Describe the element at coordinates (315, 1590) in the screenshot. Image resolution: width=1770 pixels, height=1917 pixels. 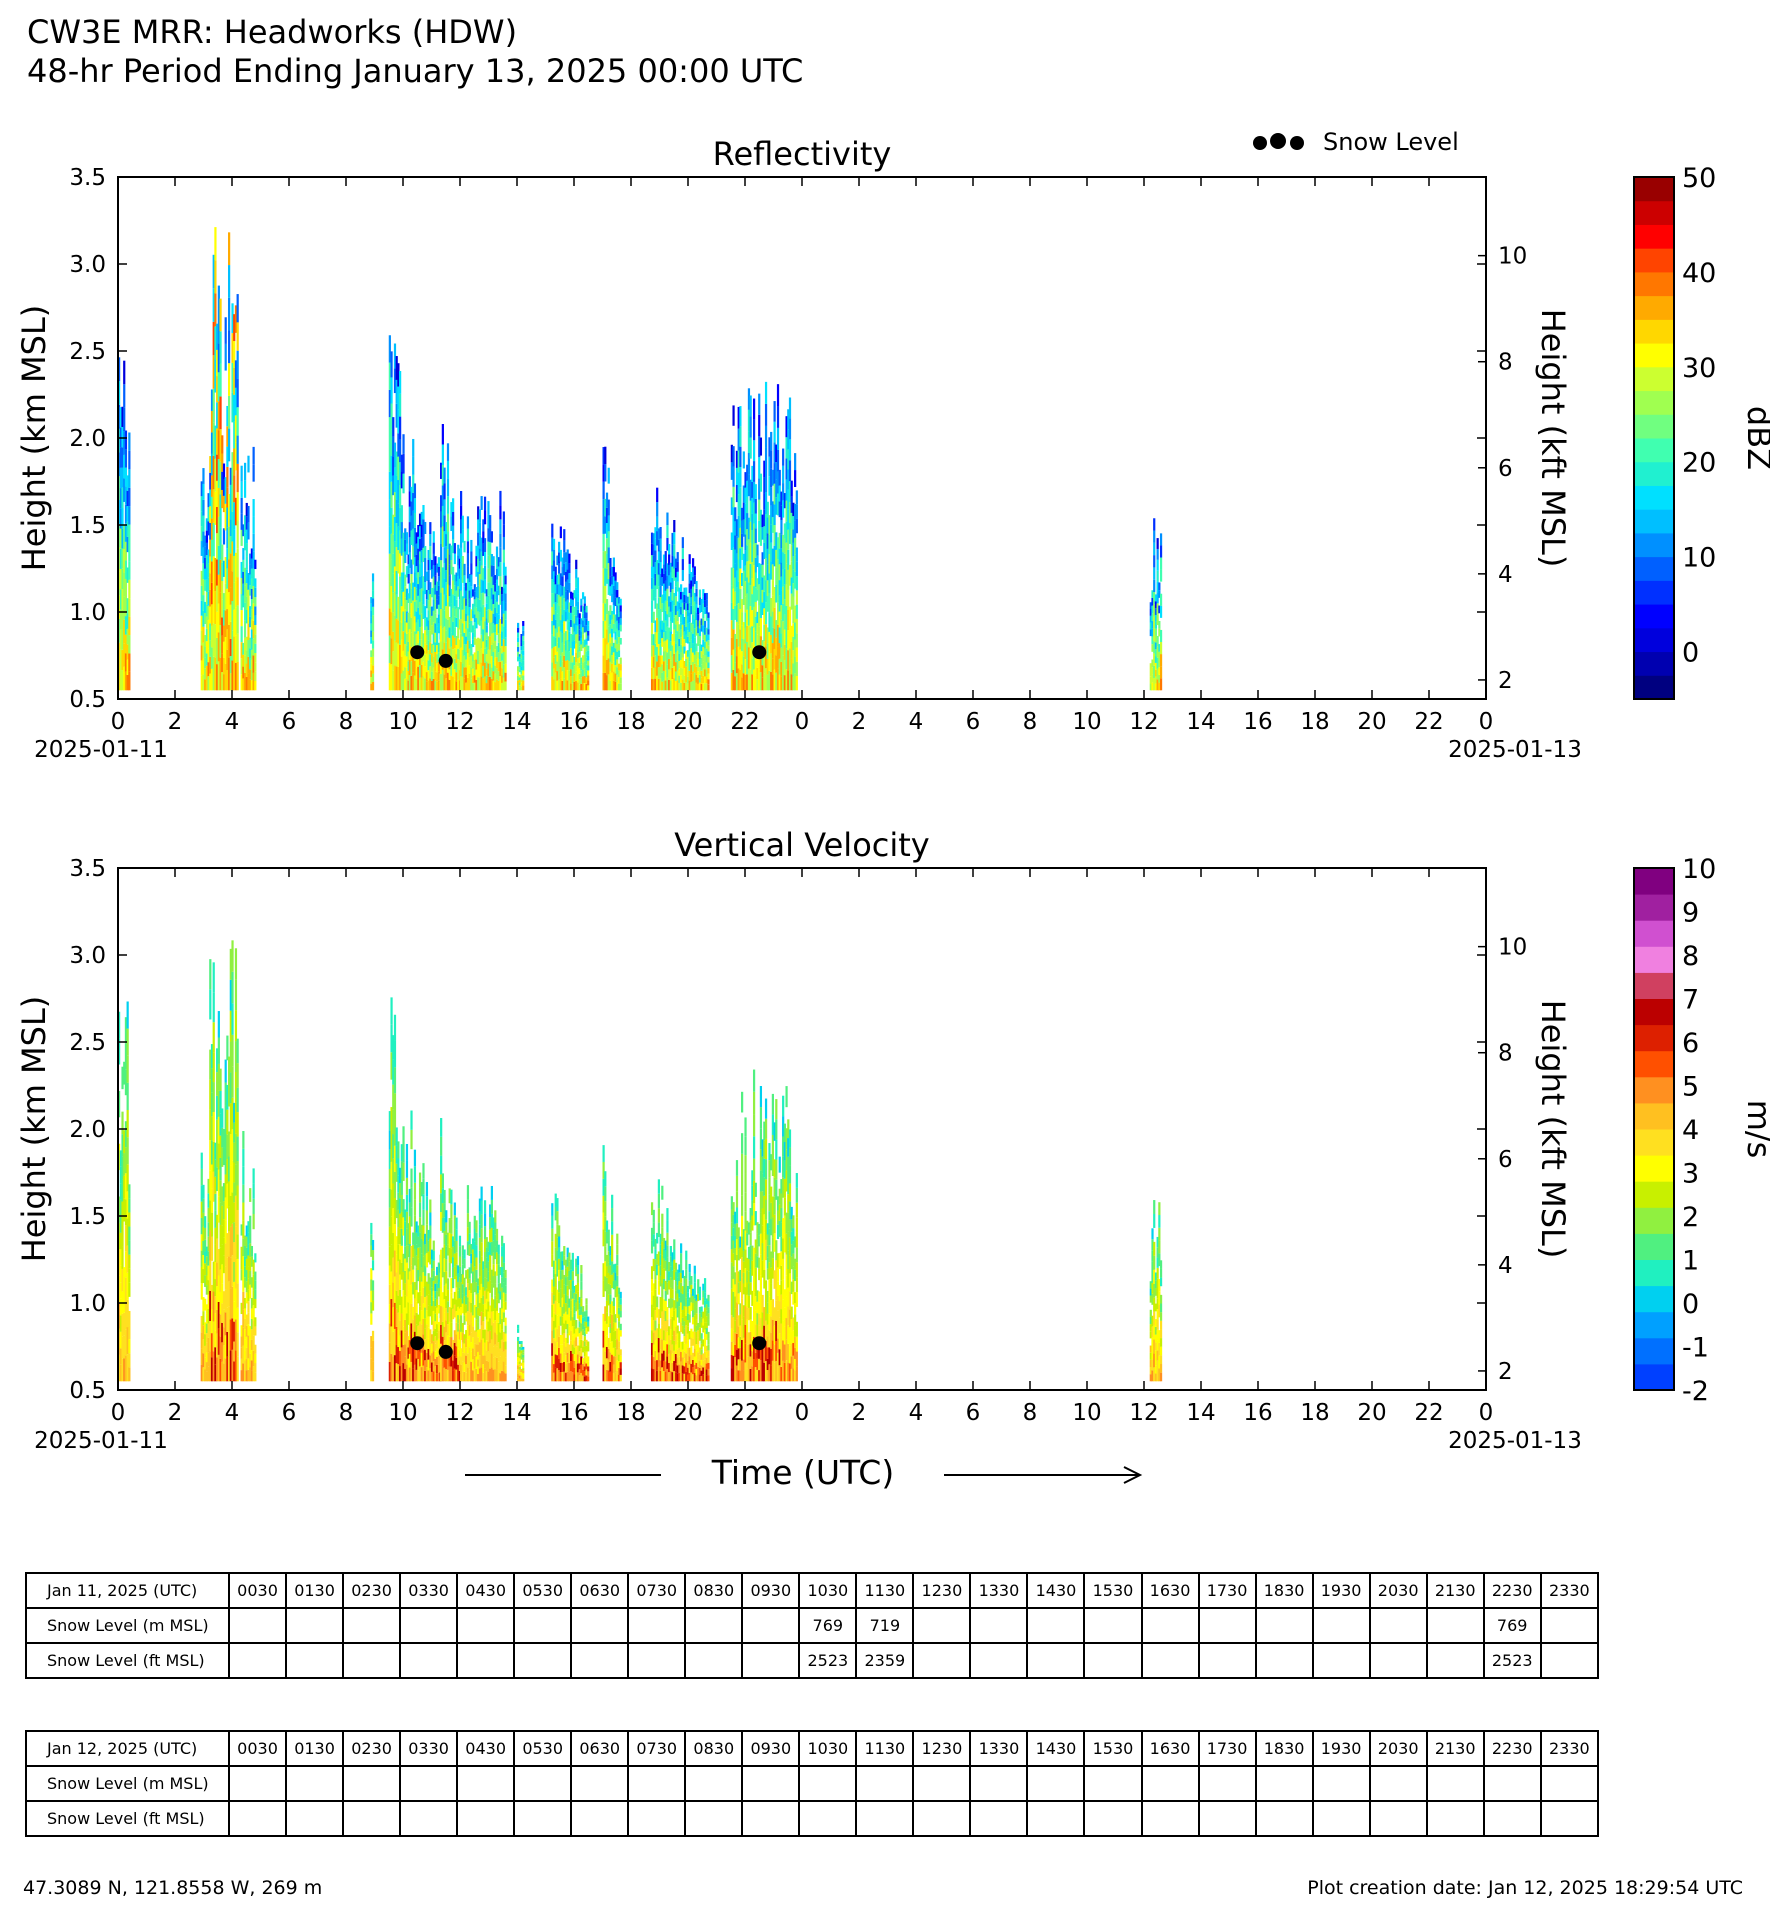
I see `table-cell: 0130` at that location.